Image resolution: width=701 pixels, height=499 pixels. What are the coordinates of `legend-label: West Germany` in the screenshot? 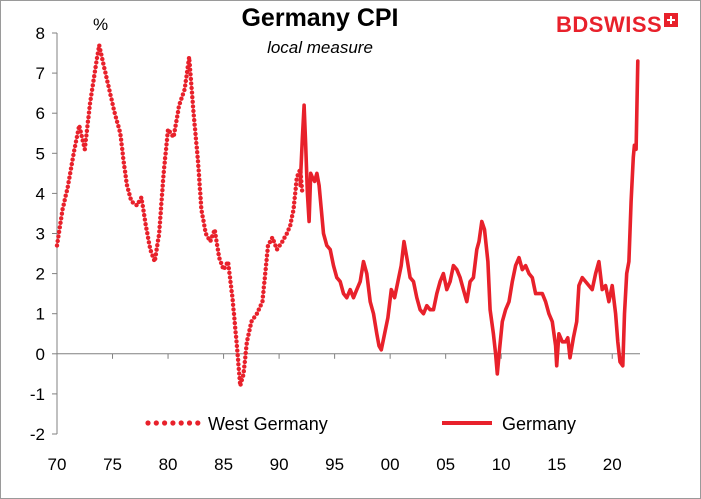 It's located at (268, 424).